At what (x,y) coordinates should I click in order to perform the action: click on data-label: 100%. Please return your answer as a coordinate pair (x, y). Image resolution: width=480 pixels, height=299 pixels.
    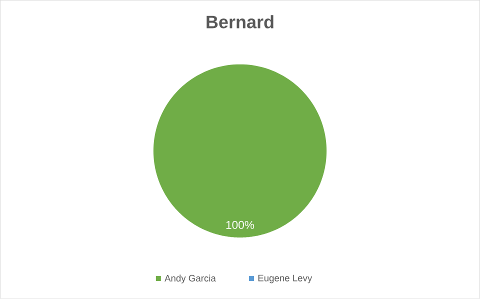
    Looking at the image, I should click on (240, 225).